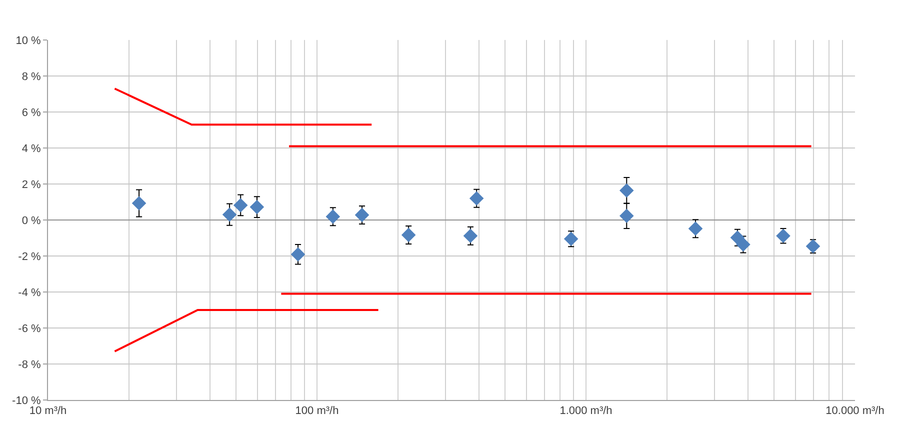 The image size is (900, 440). Describe the element at coordinates (30, 256) in the screenshot. I see `y-tick-label: -2 %` at that location.